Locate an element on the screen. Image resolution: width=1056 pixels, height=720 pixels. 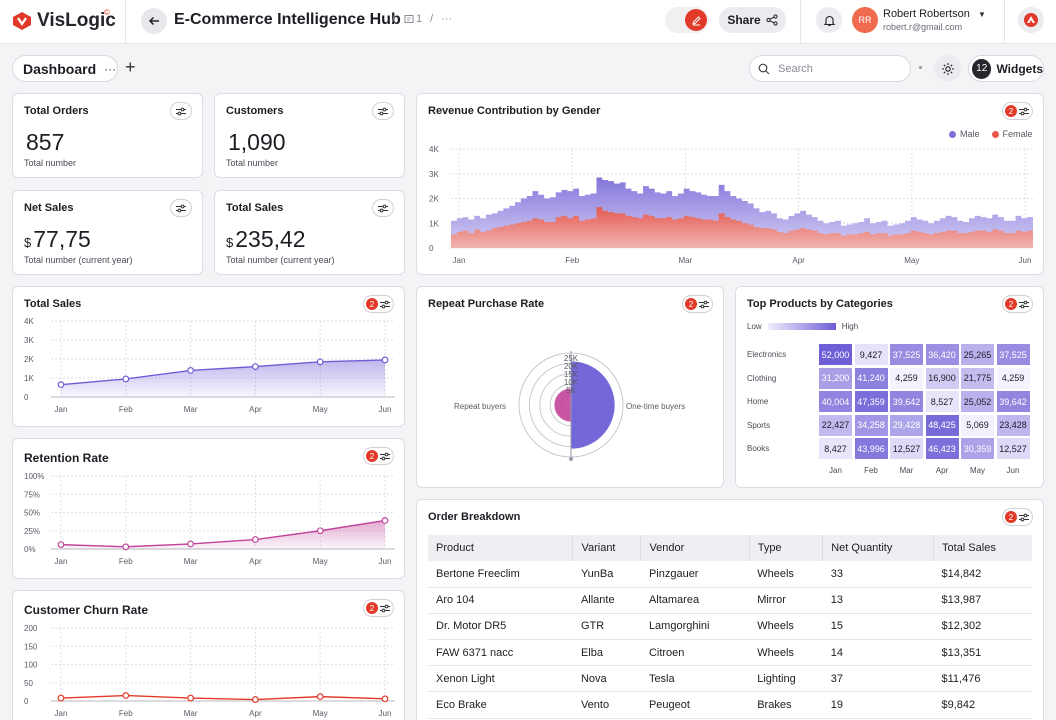
heatmap-cell: 16,900 is located at coordinates (942, 378).